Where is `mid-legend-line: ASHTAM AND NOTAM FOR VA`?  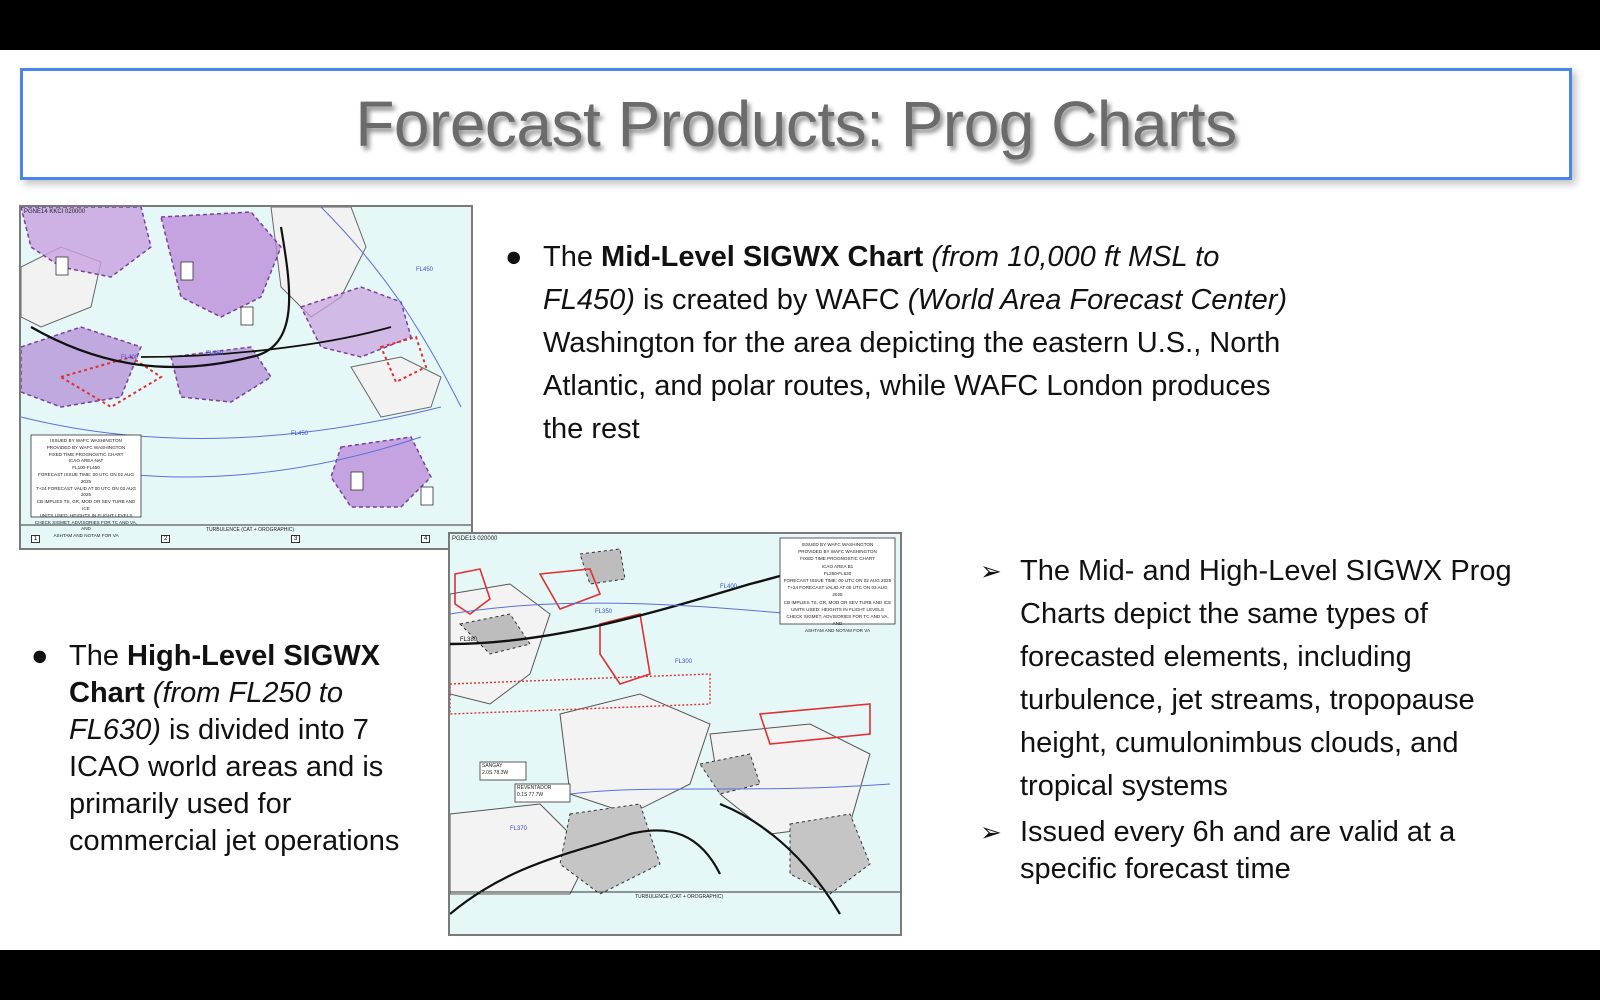 mid-legend-line: ASHTAM AND NOTAM FOR VA is located at coordinates (86, 536).